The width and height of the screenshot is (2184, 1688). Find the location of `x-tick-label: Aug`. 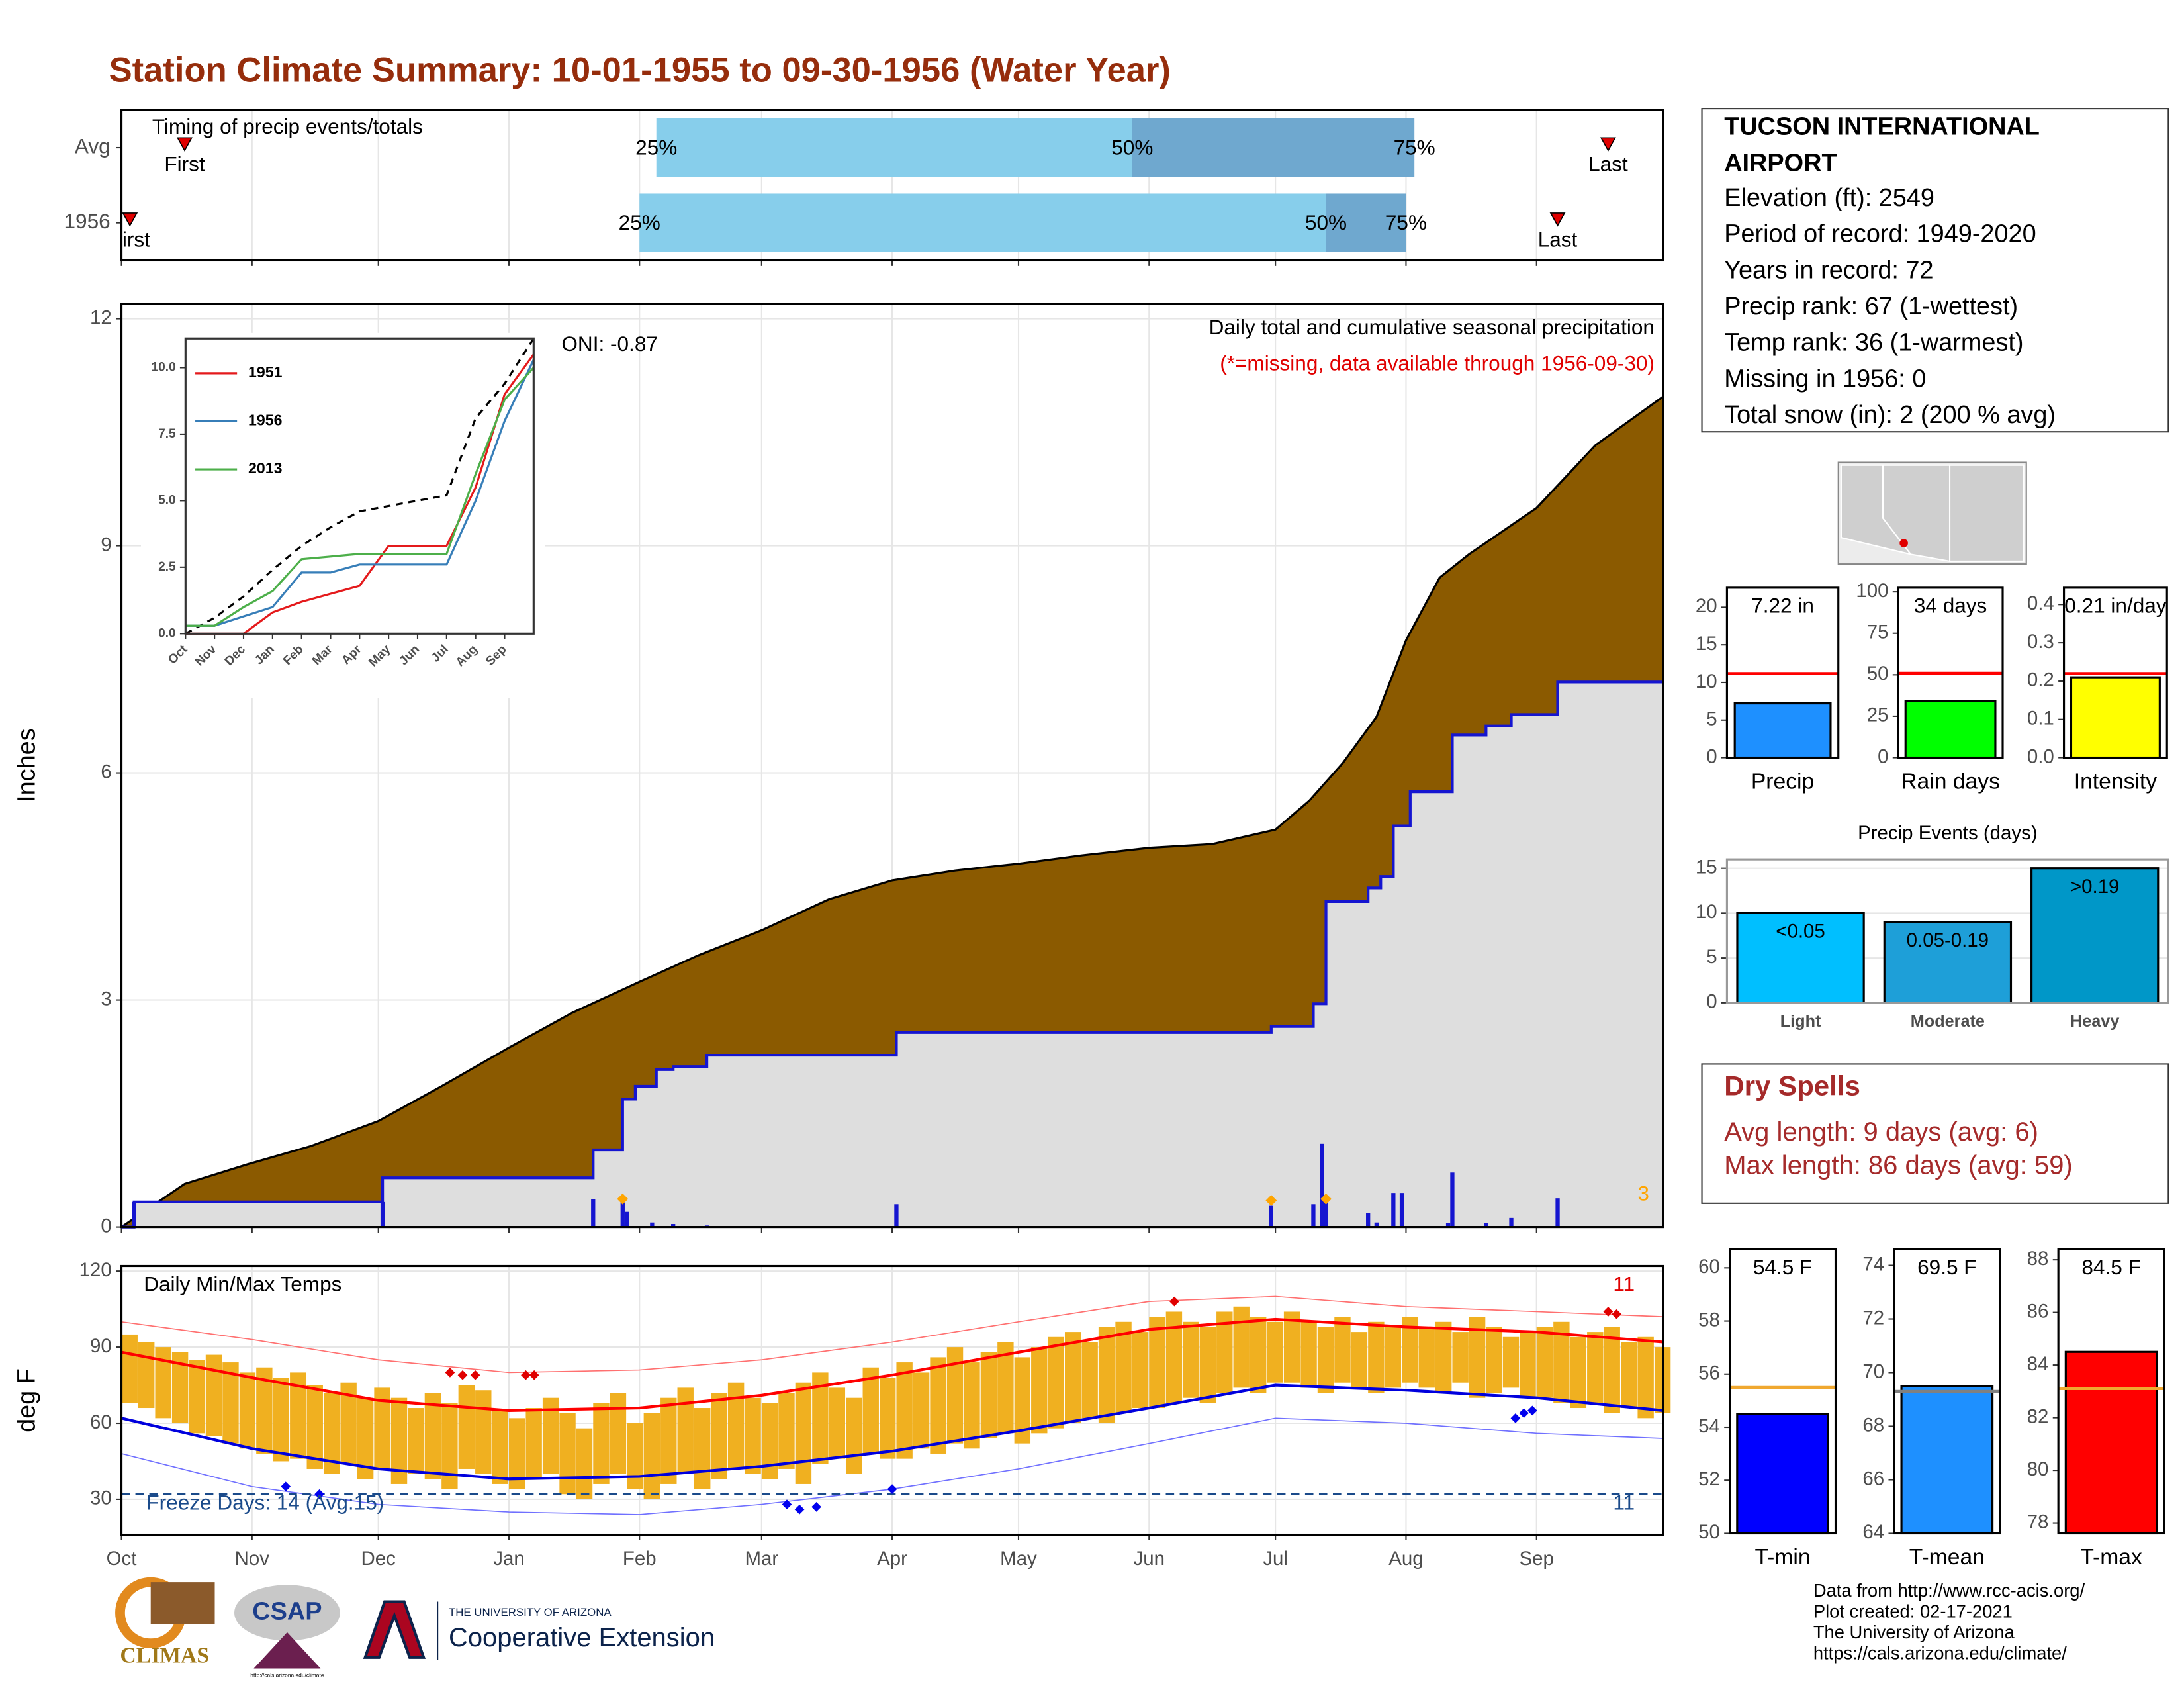

x-tick-label: Aug is located at coordinates (1405, 1559).